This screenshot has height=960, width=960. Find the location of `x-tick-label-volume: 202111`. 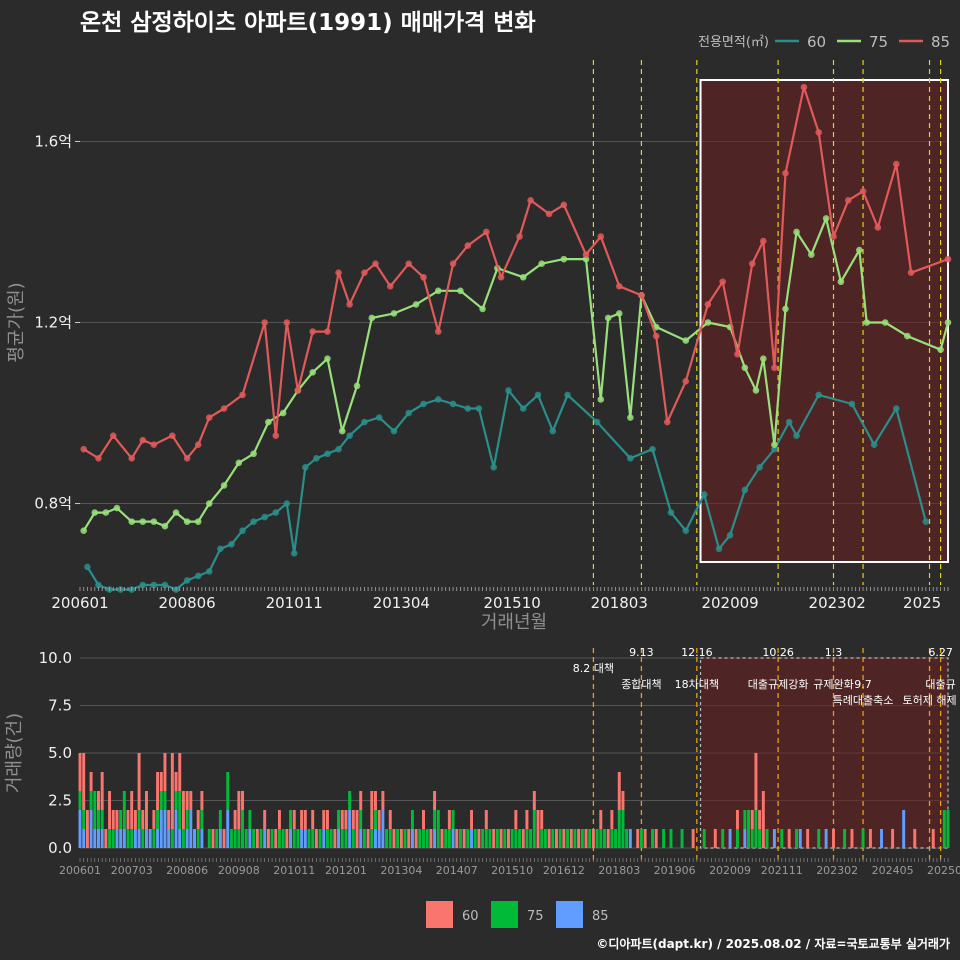

x-tick-label-volume: 202111 is located at coordinates (782, 870).